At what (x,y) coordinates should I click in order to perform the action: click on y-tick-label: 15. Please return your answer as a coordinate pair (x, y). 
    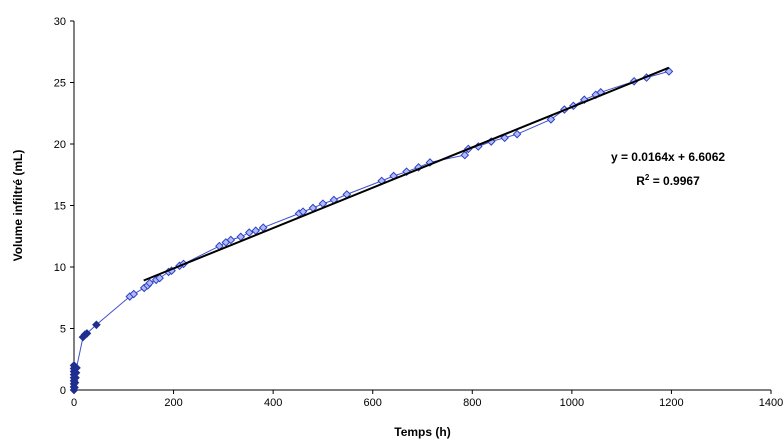
    Looking at the image, I should click on (60, 207).